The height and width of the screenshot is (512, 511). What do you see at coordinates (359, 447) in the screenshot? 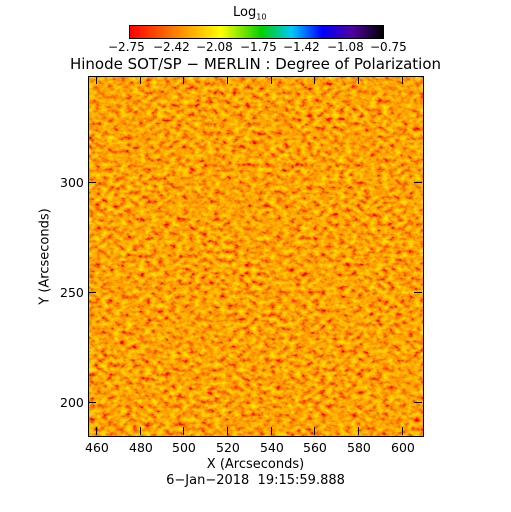
I see `x-tick-label: 580` at bounding box center [359, 447].